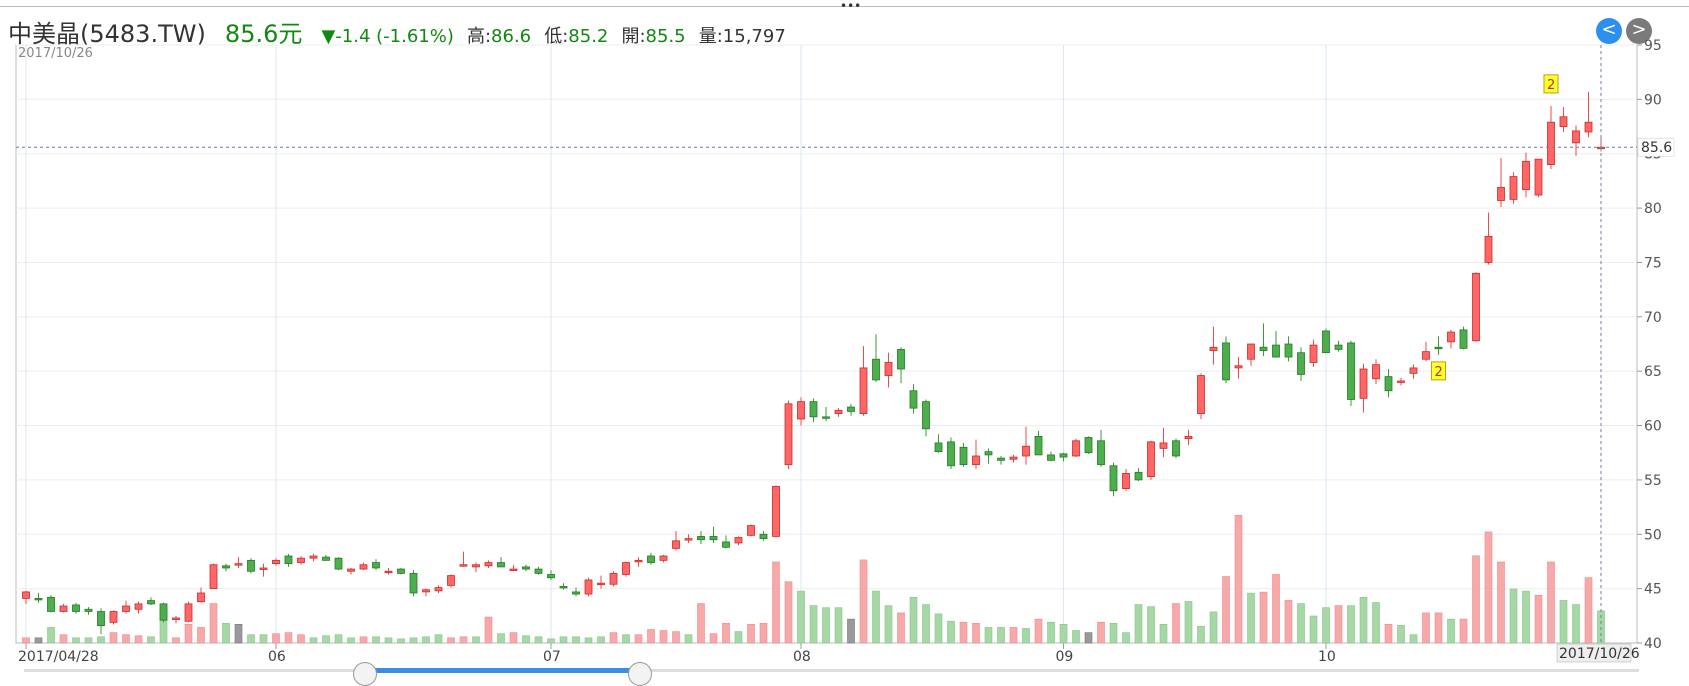 This screenshot has width=1689, height=686. I want to click on event-marker, so click(1551, 84).